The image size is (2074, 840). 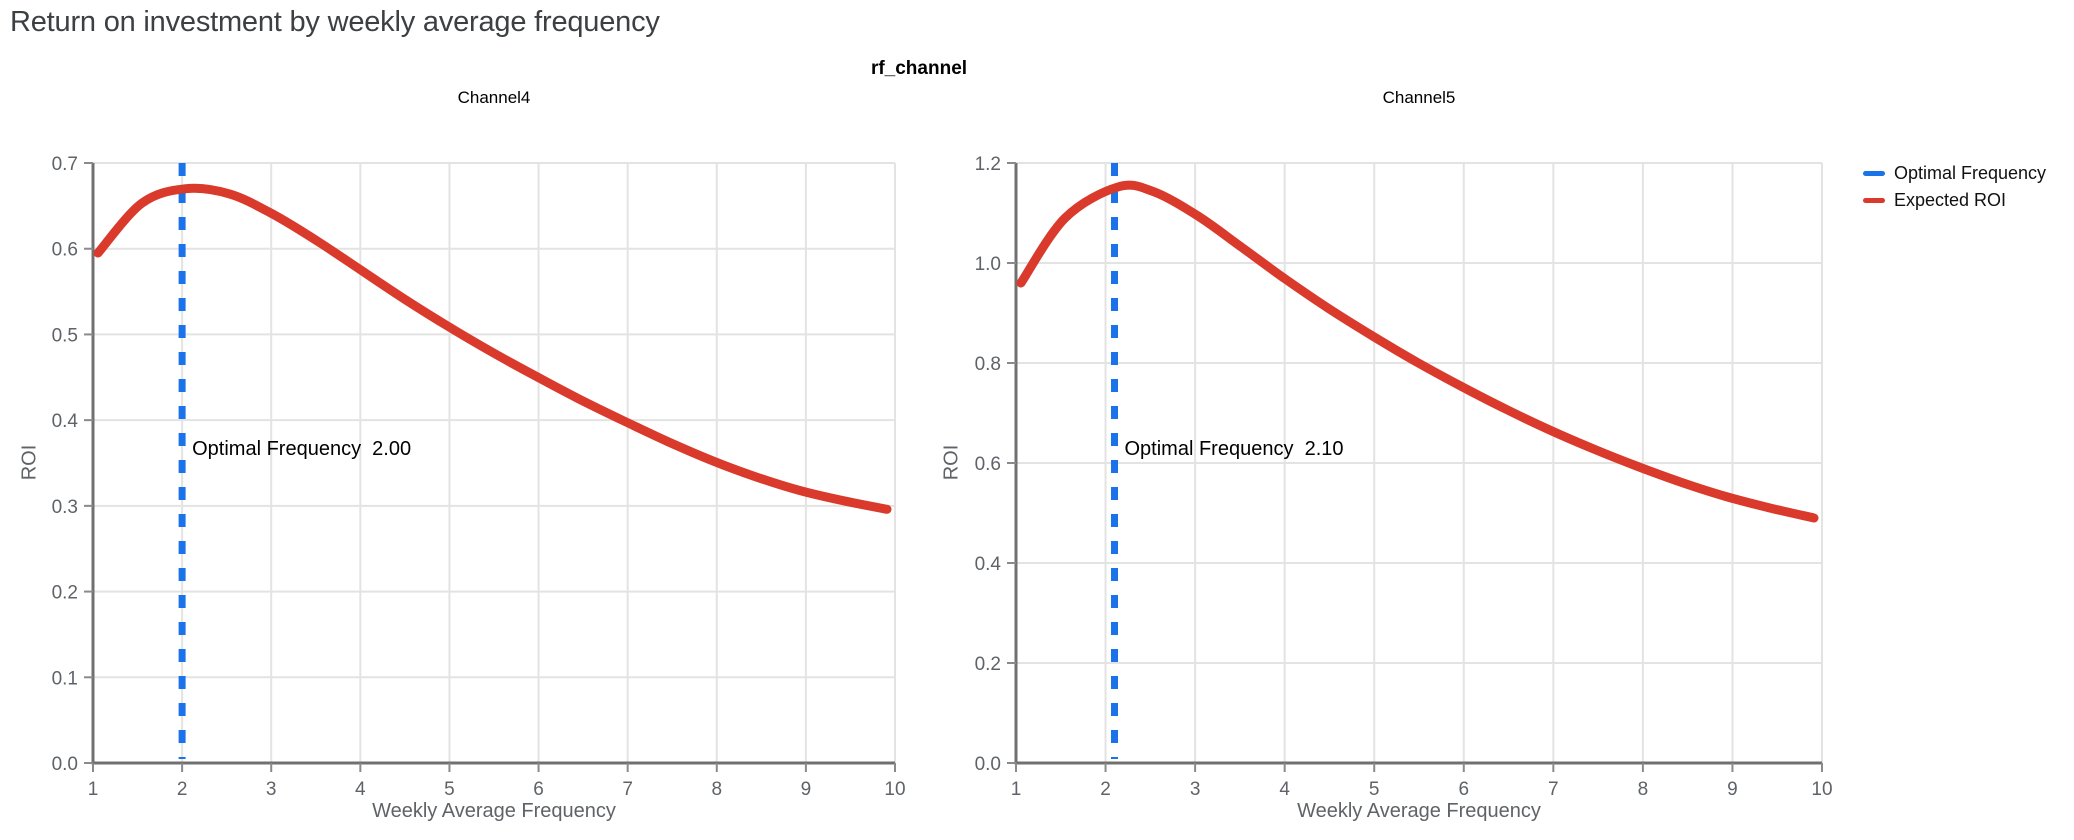 I want to click on y-tick-label: 0.1, so click(x=65, y=678).